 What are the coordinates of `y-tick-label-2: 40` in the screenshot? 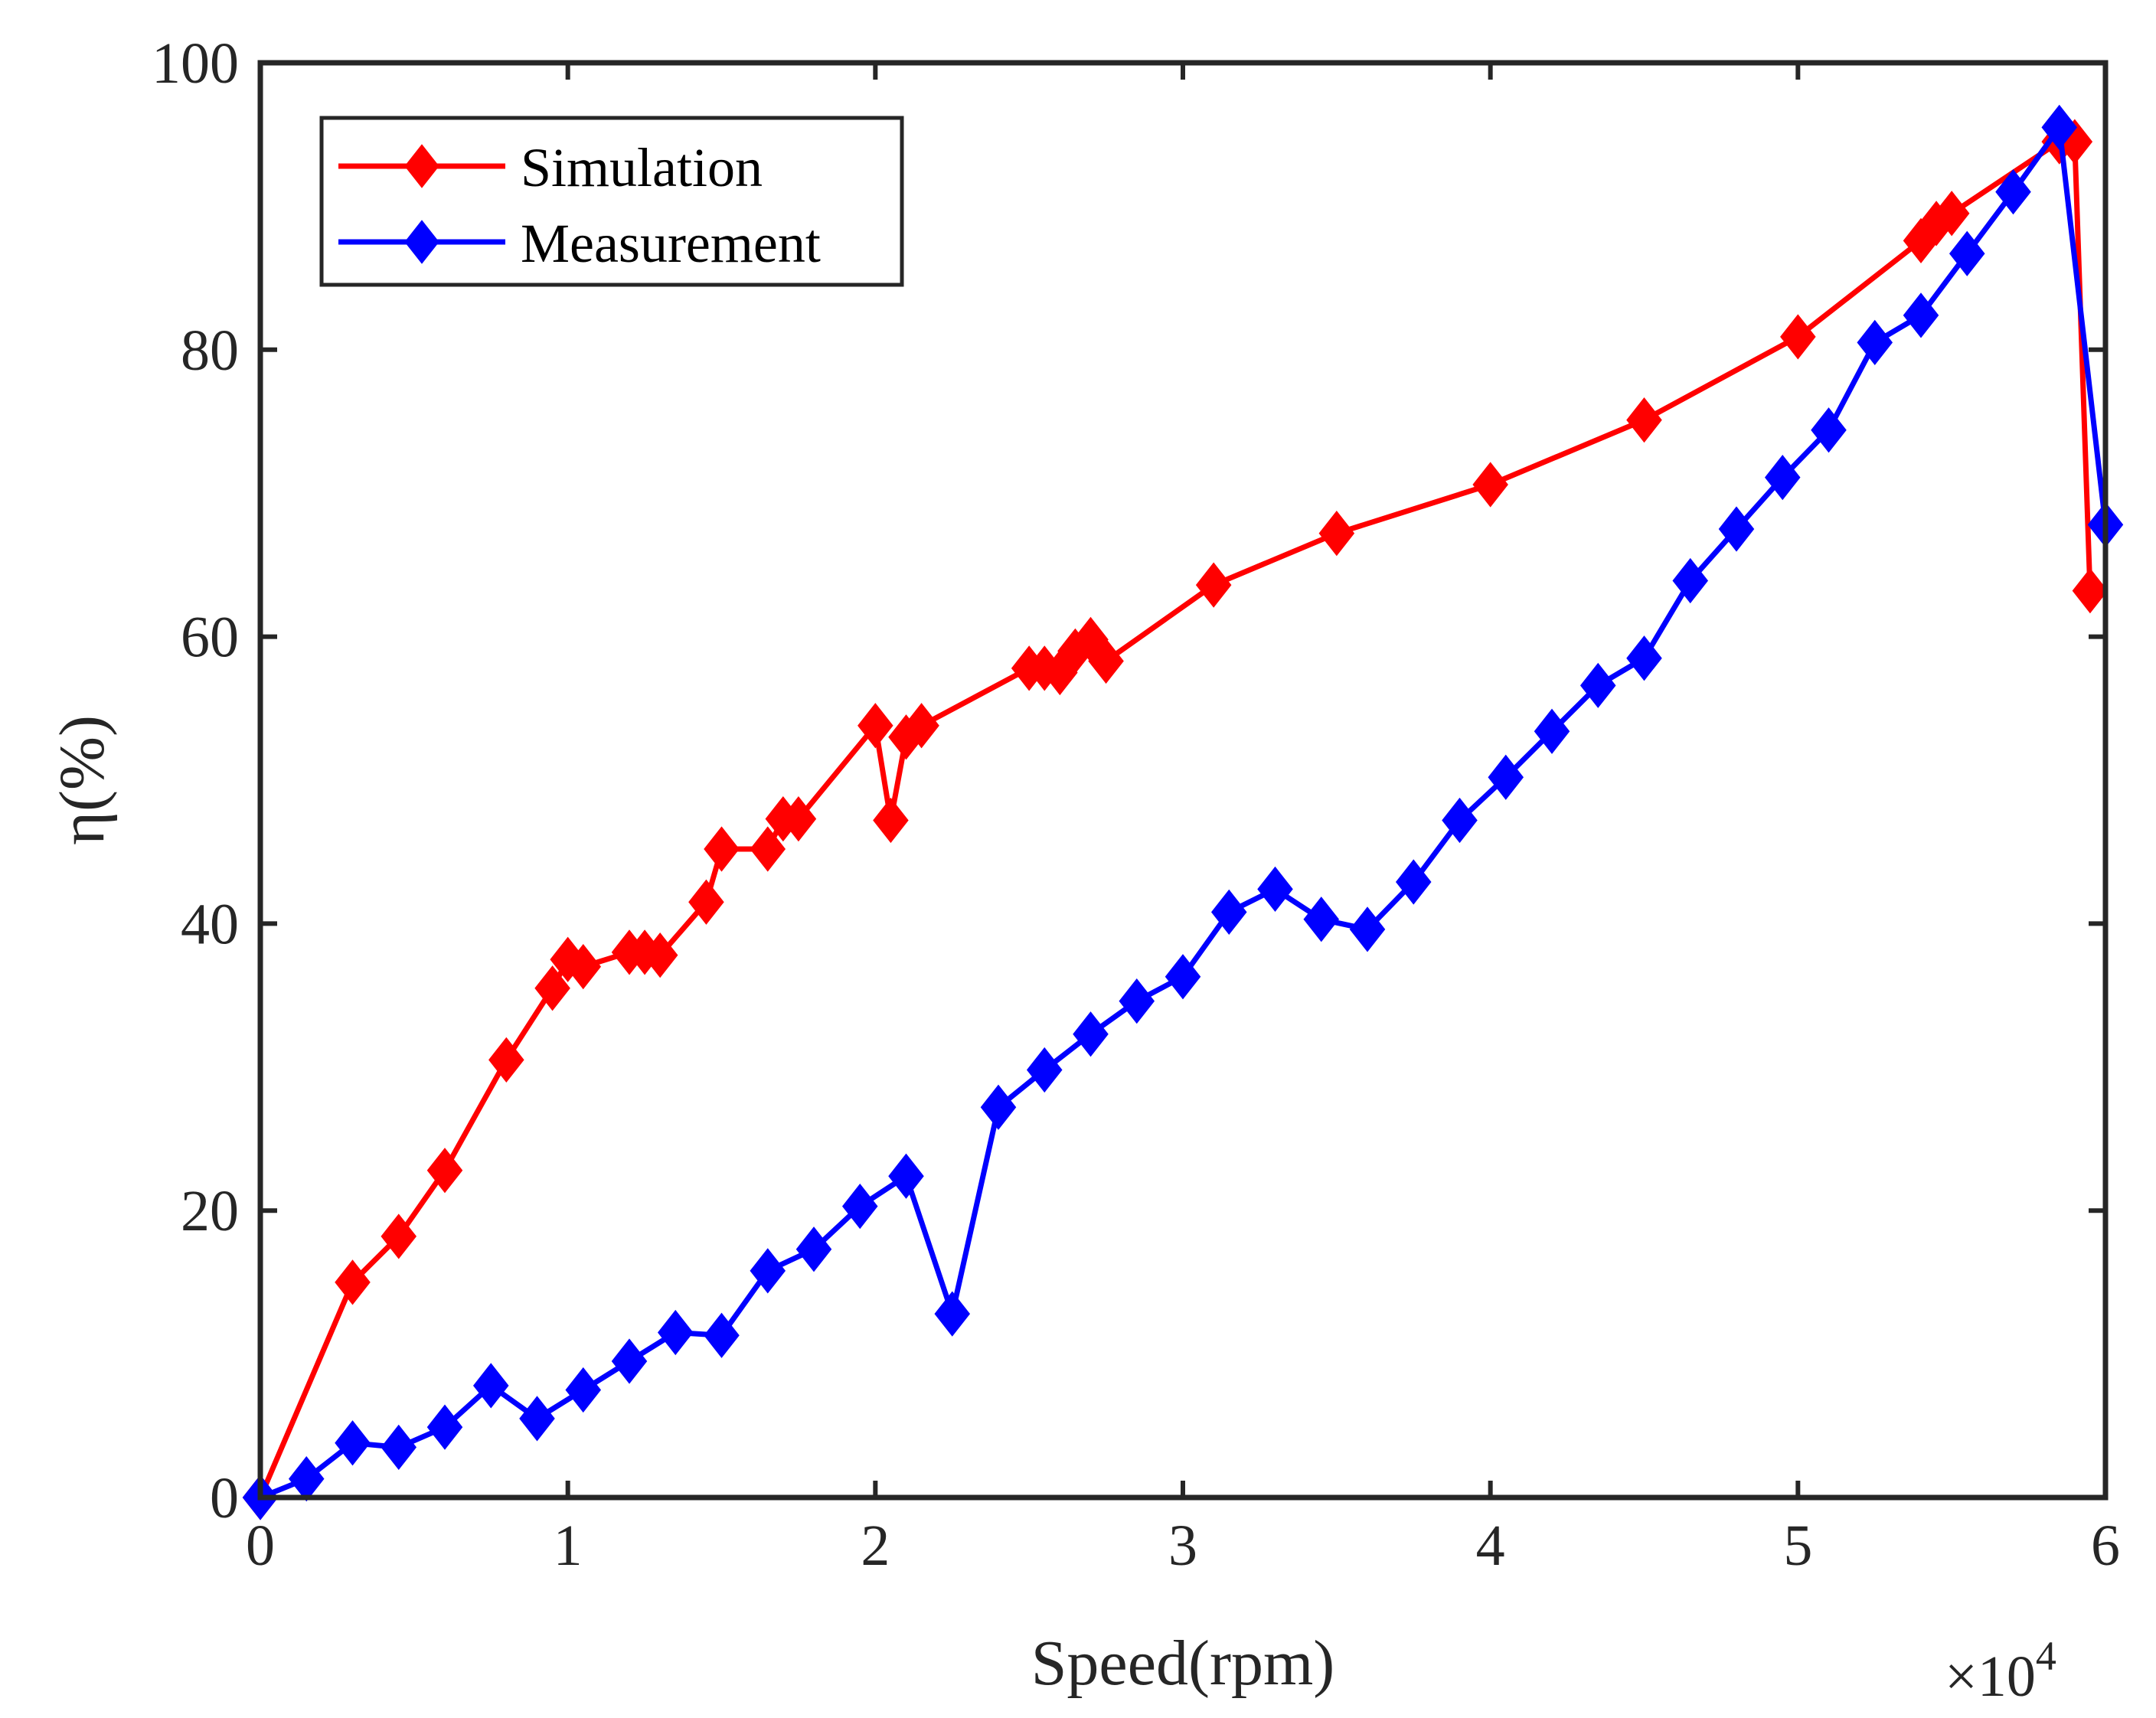 It's located at (210, 924).